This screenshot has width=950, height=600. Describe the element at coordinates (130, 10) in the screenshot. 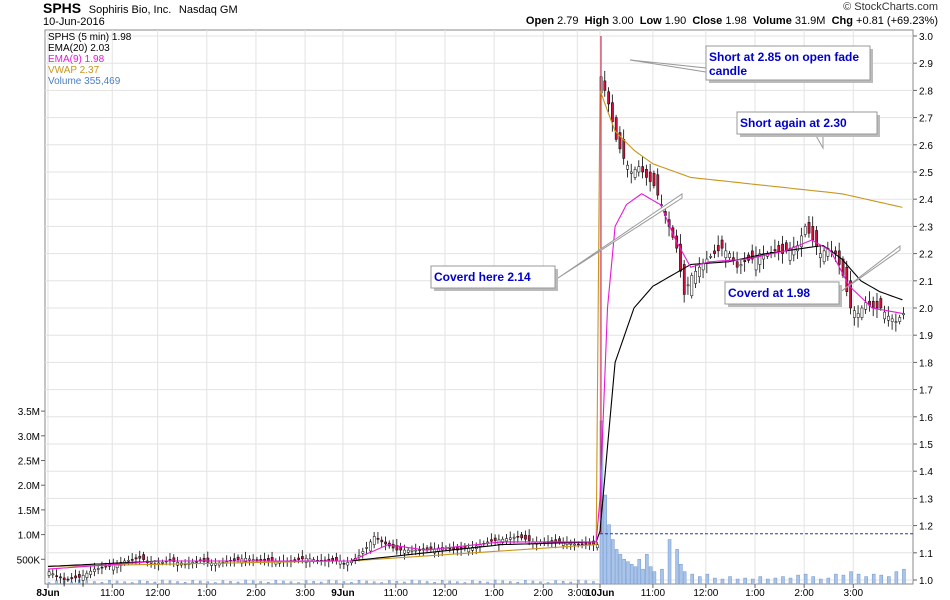

I see `company-name: Sophiris Bio, Inc.` at that location.